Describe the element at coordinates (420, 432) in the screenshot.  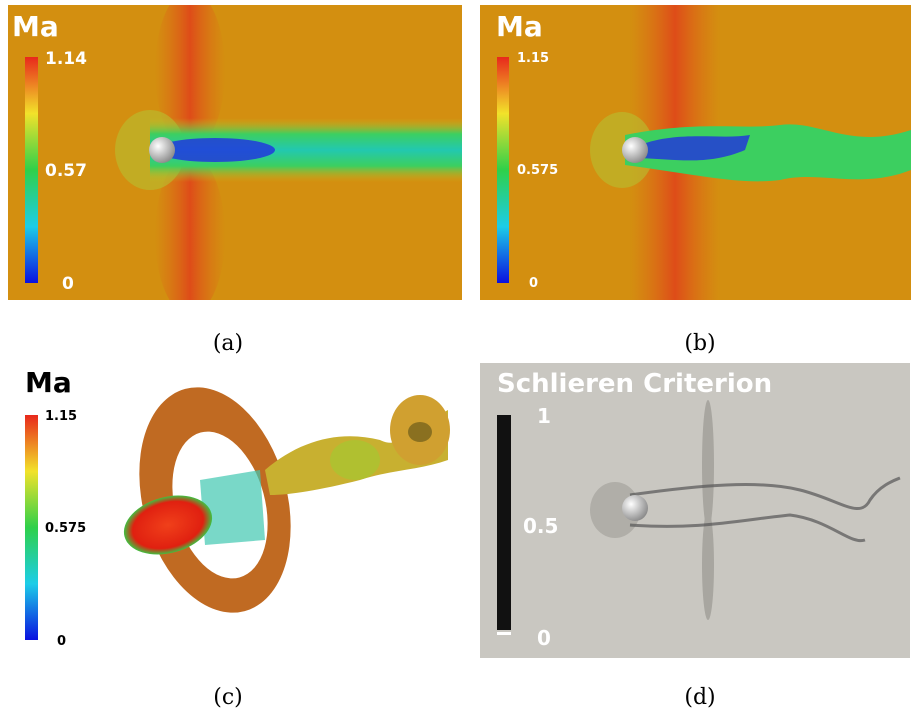
I see `vortex-hole` at that location.